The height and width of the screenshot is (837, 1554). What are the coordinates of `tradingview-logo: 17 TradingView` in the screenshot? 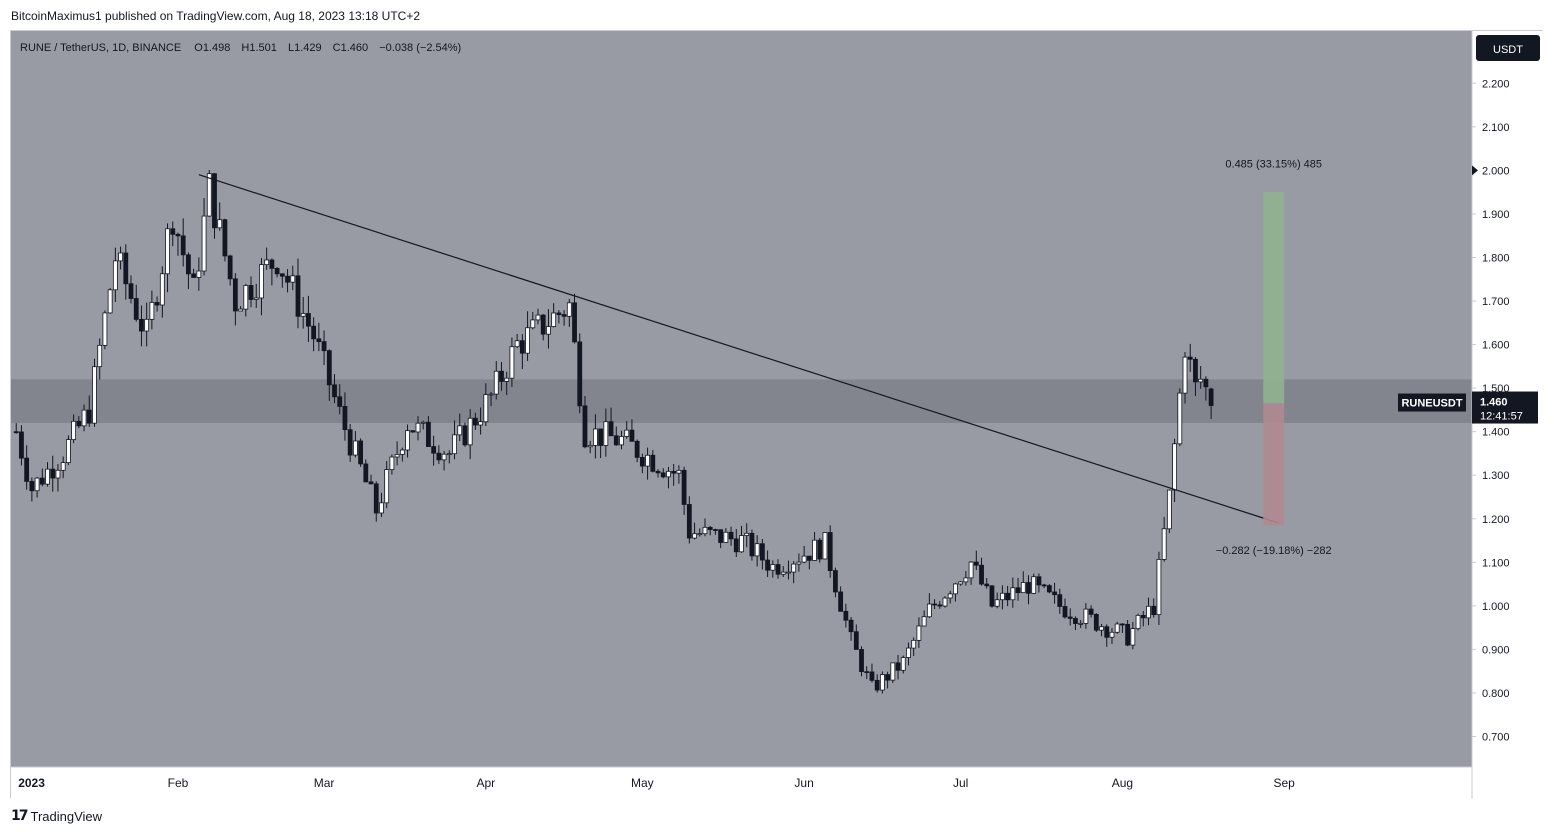 It's located at (56, 816).